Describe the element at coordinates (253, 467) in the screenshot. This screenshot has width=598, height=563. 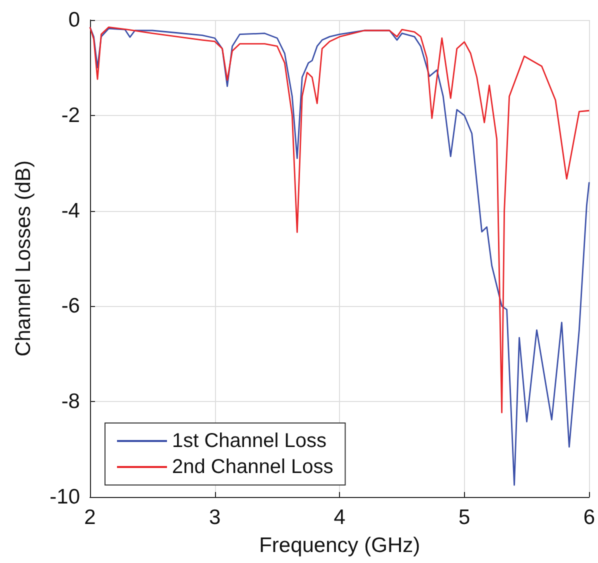
I see `legend-label: 2nd Channel Loss` at that location.